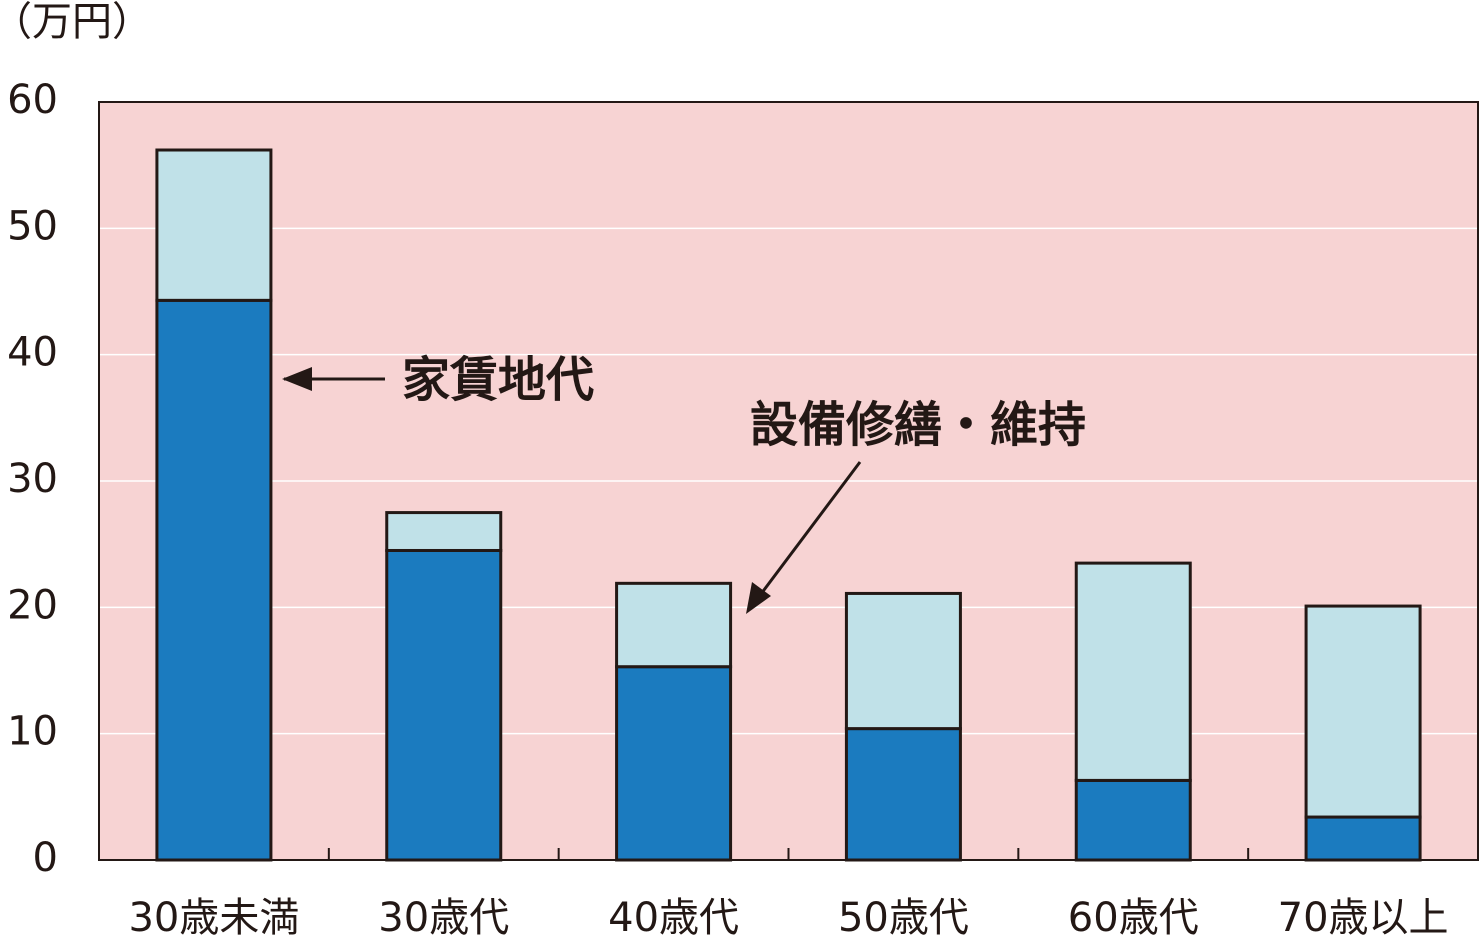  What do you see at coordinates (809, 530) in the screenshot?
I see `annotation-arrow` at bounding box center [809, 530].